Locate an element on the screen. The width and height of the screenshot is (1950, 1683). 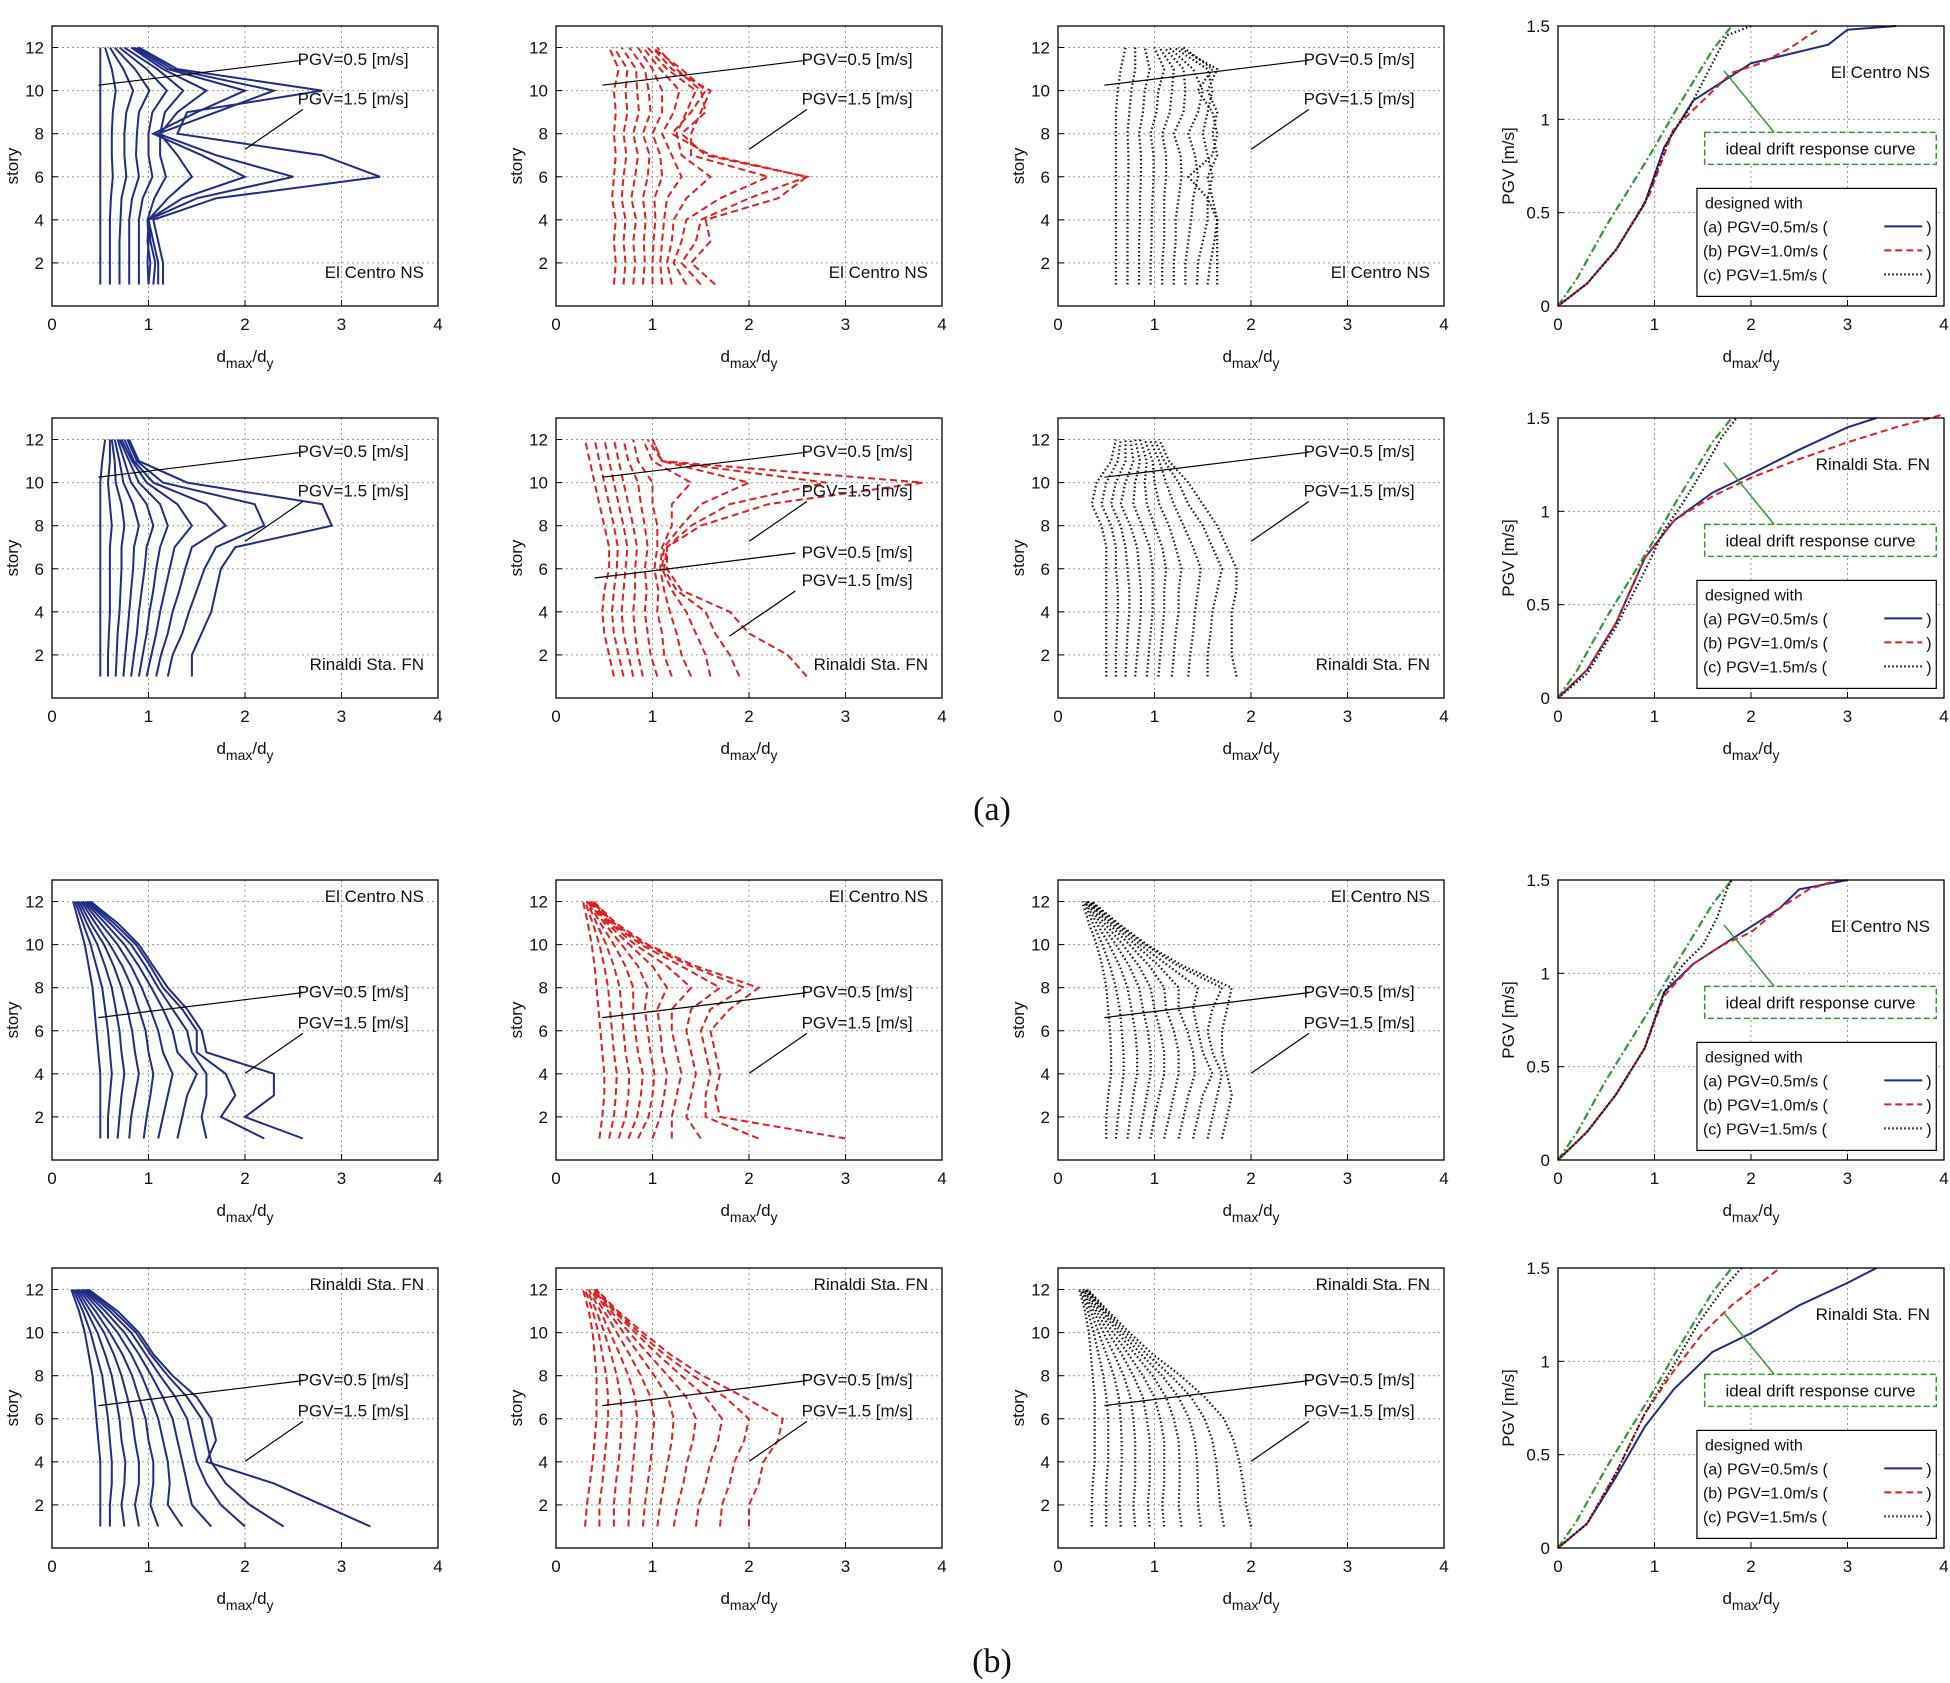
legend-entry: (b) PGV=1.0m/s ( is located at coordinates (1766, 1493).